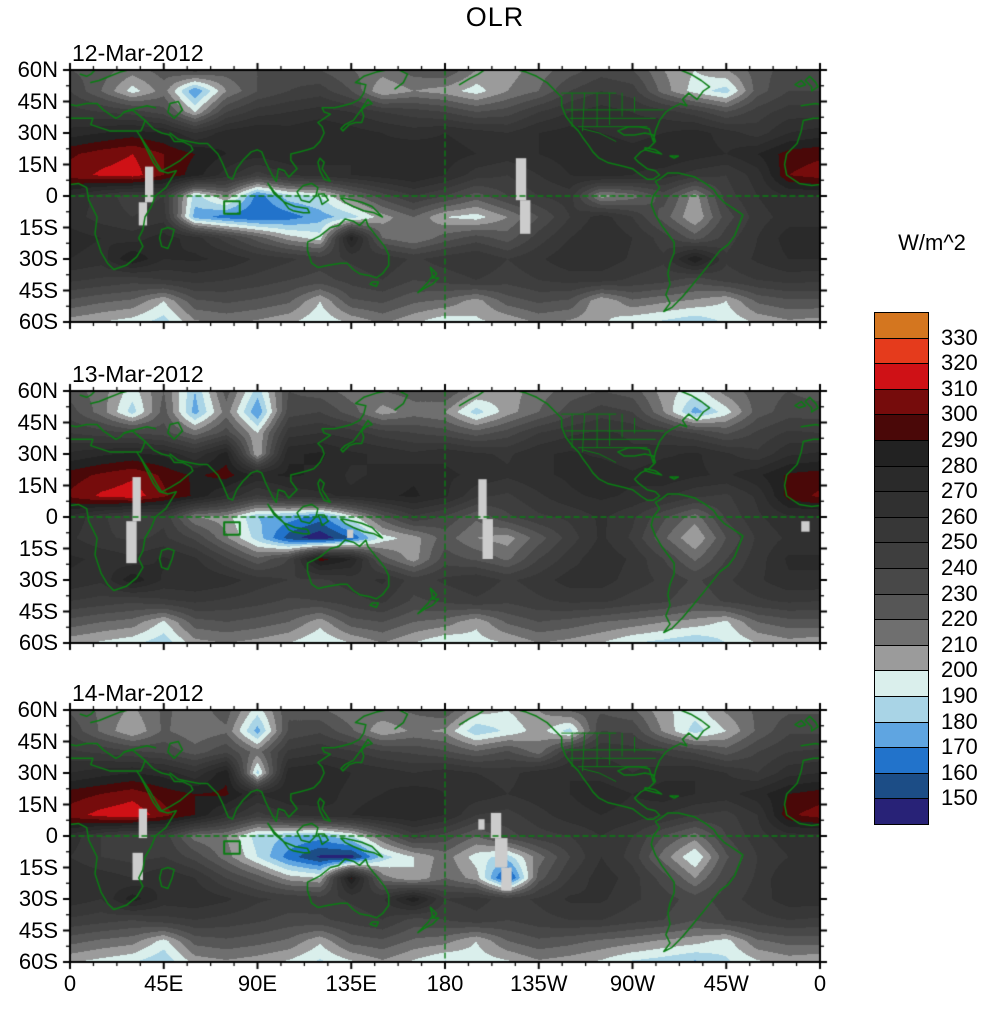  I want to click on colorbar-tick-label: 160, so click(959, 772).